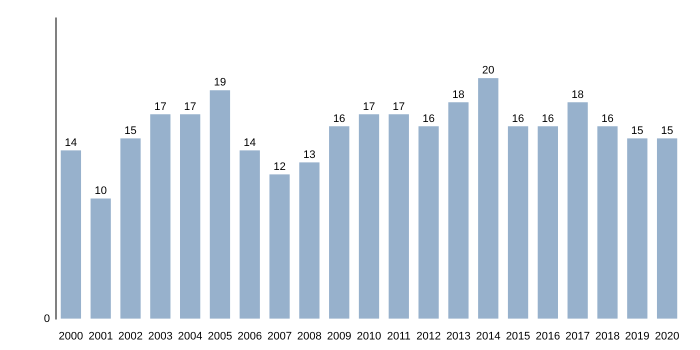 This screenshot has height=350, width=700. Describe the element at coordinates (220, 82) in the screenshot. I see `data-label: 19` at that location.